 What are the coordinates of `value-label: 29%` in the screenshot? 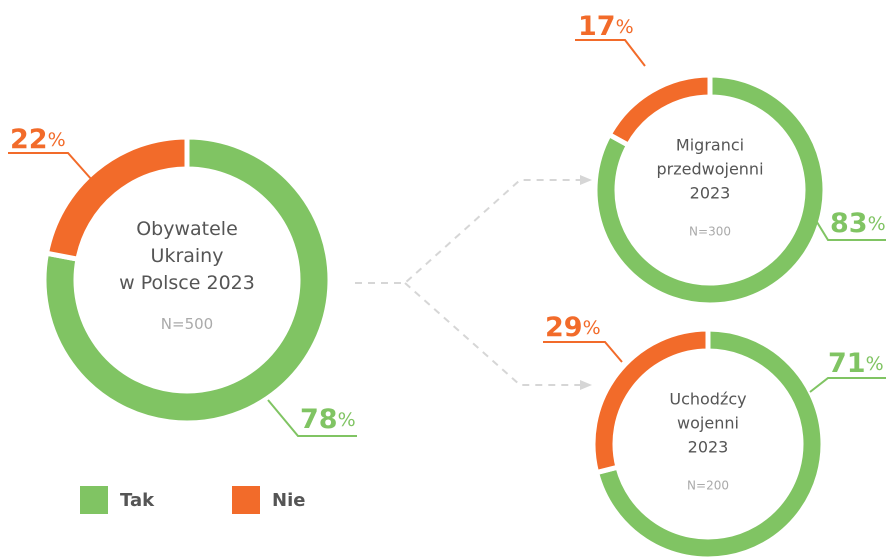 It's located at (573, 327).